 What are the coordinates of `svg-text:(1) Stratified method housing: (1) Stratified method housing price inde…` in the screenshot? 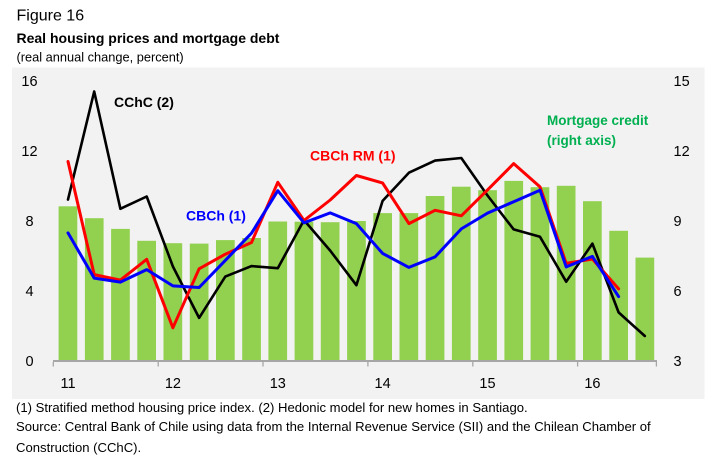 It's located at (272, 407).